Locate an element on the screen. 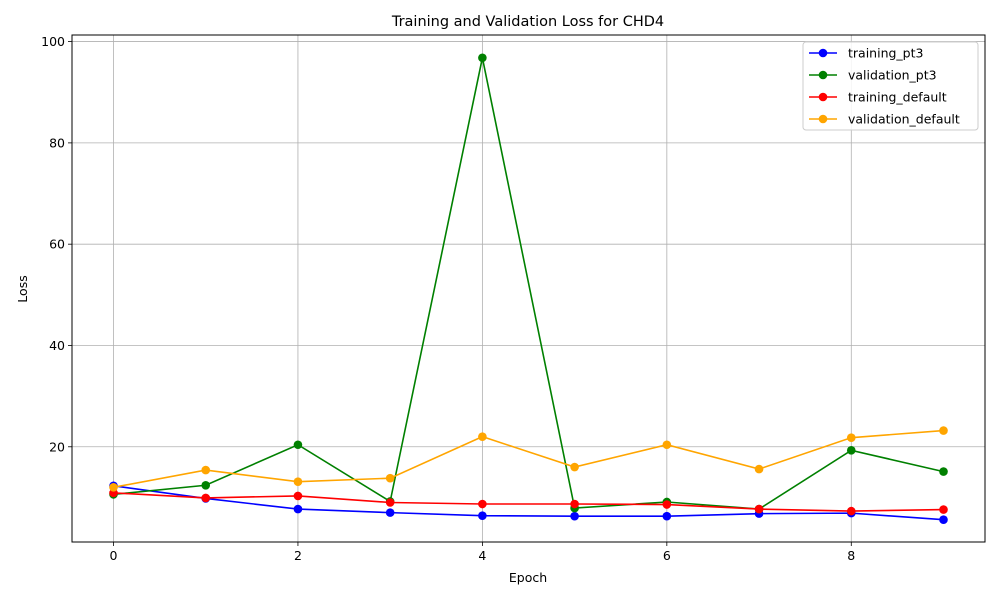 The height and width of the screenshot is (600, 1000). legend-item-training_pt3: training_pt3 is located at coordinates (866, 53).